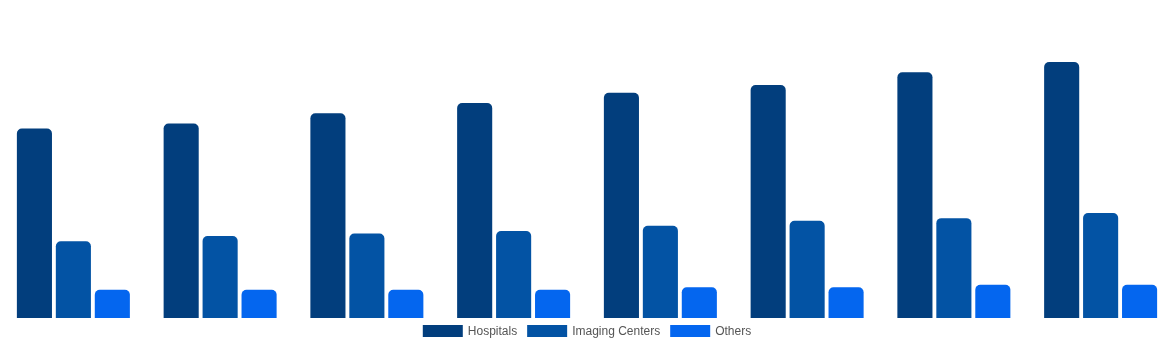  What do you see at coordinates (733, 331) in the screenshot?
I see `legend-label: Others` at bounding box center [733, 331].